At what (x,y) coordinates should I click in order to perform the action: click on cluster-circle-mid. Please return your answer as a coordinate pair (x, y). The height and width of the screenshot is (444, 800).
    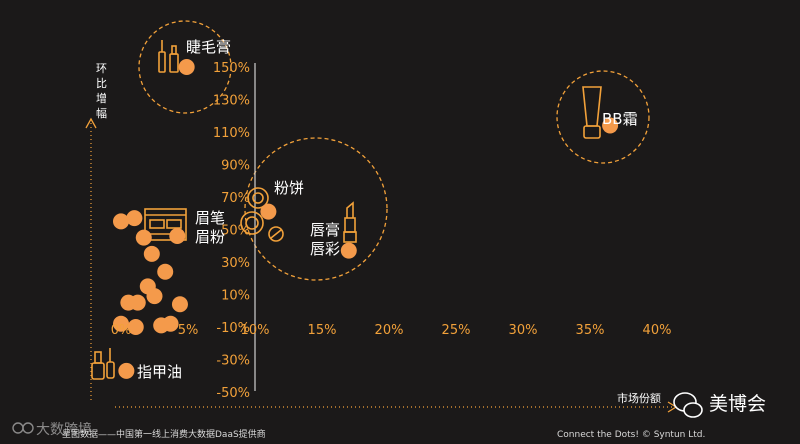
    Looking at the image, I should click on (316, 209).